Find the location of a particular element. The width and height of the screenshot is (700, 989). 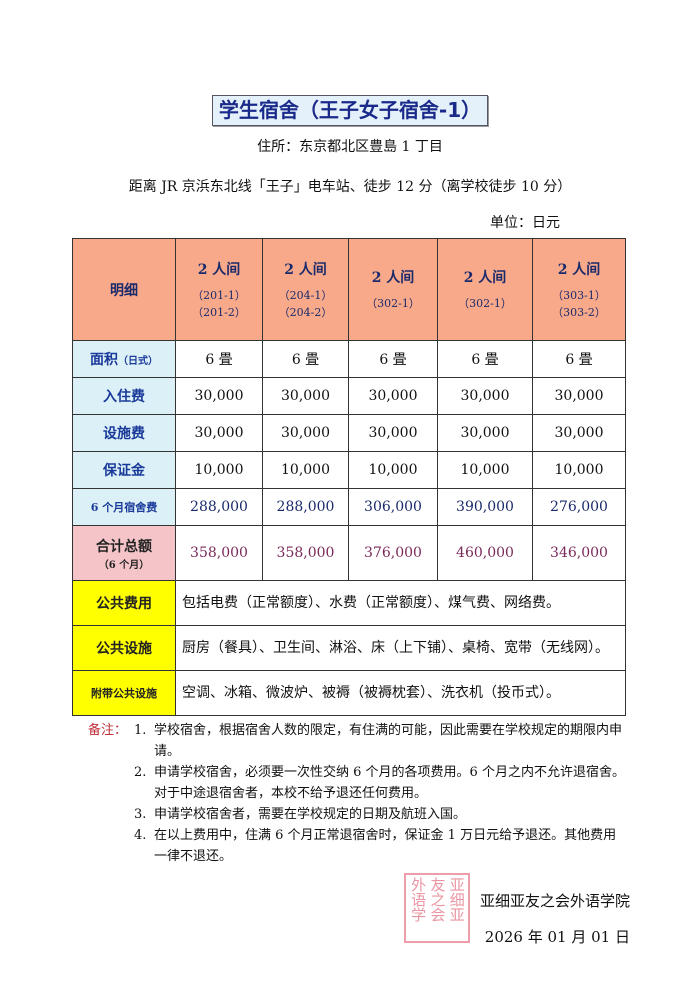

document-title: 学生宿舍（王子女子宿舍-1） is located at coordinates (350, 110).